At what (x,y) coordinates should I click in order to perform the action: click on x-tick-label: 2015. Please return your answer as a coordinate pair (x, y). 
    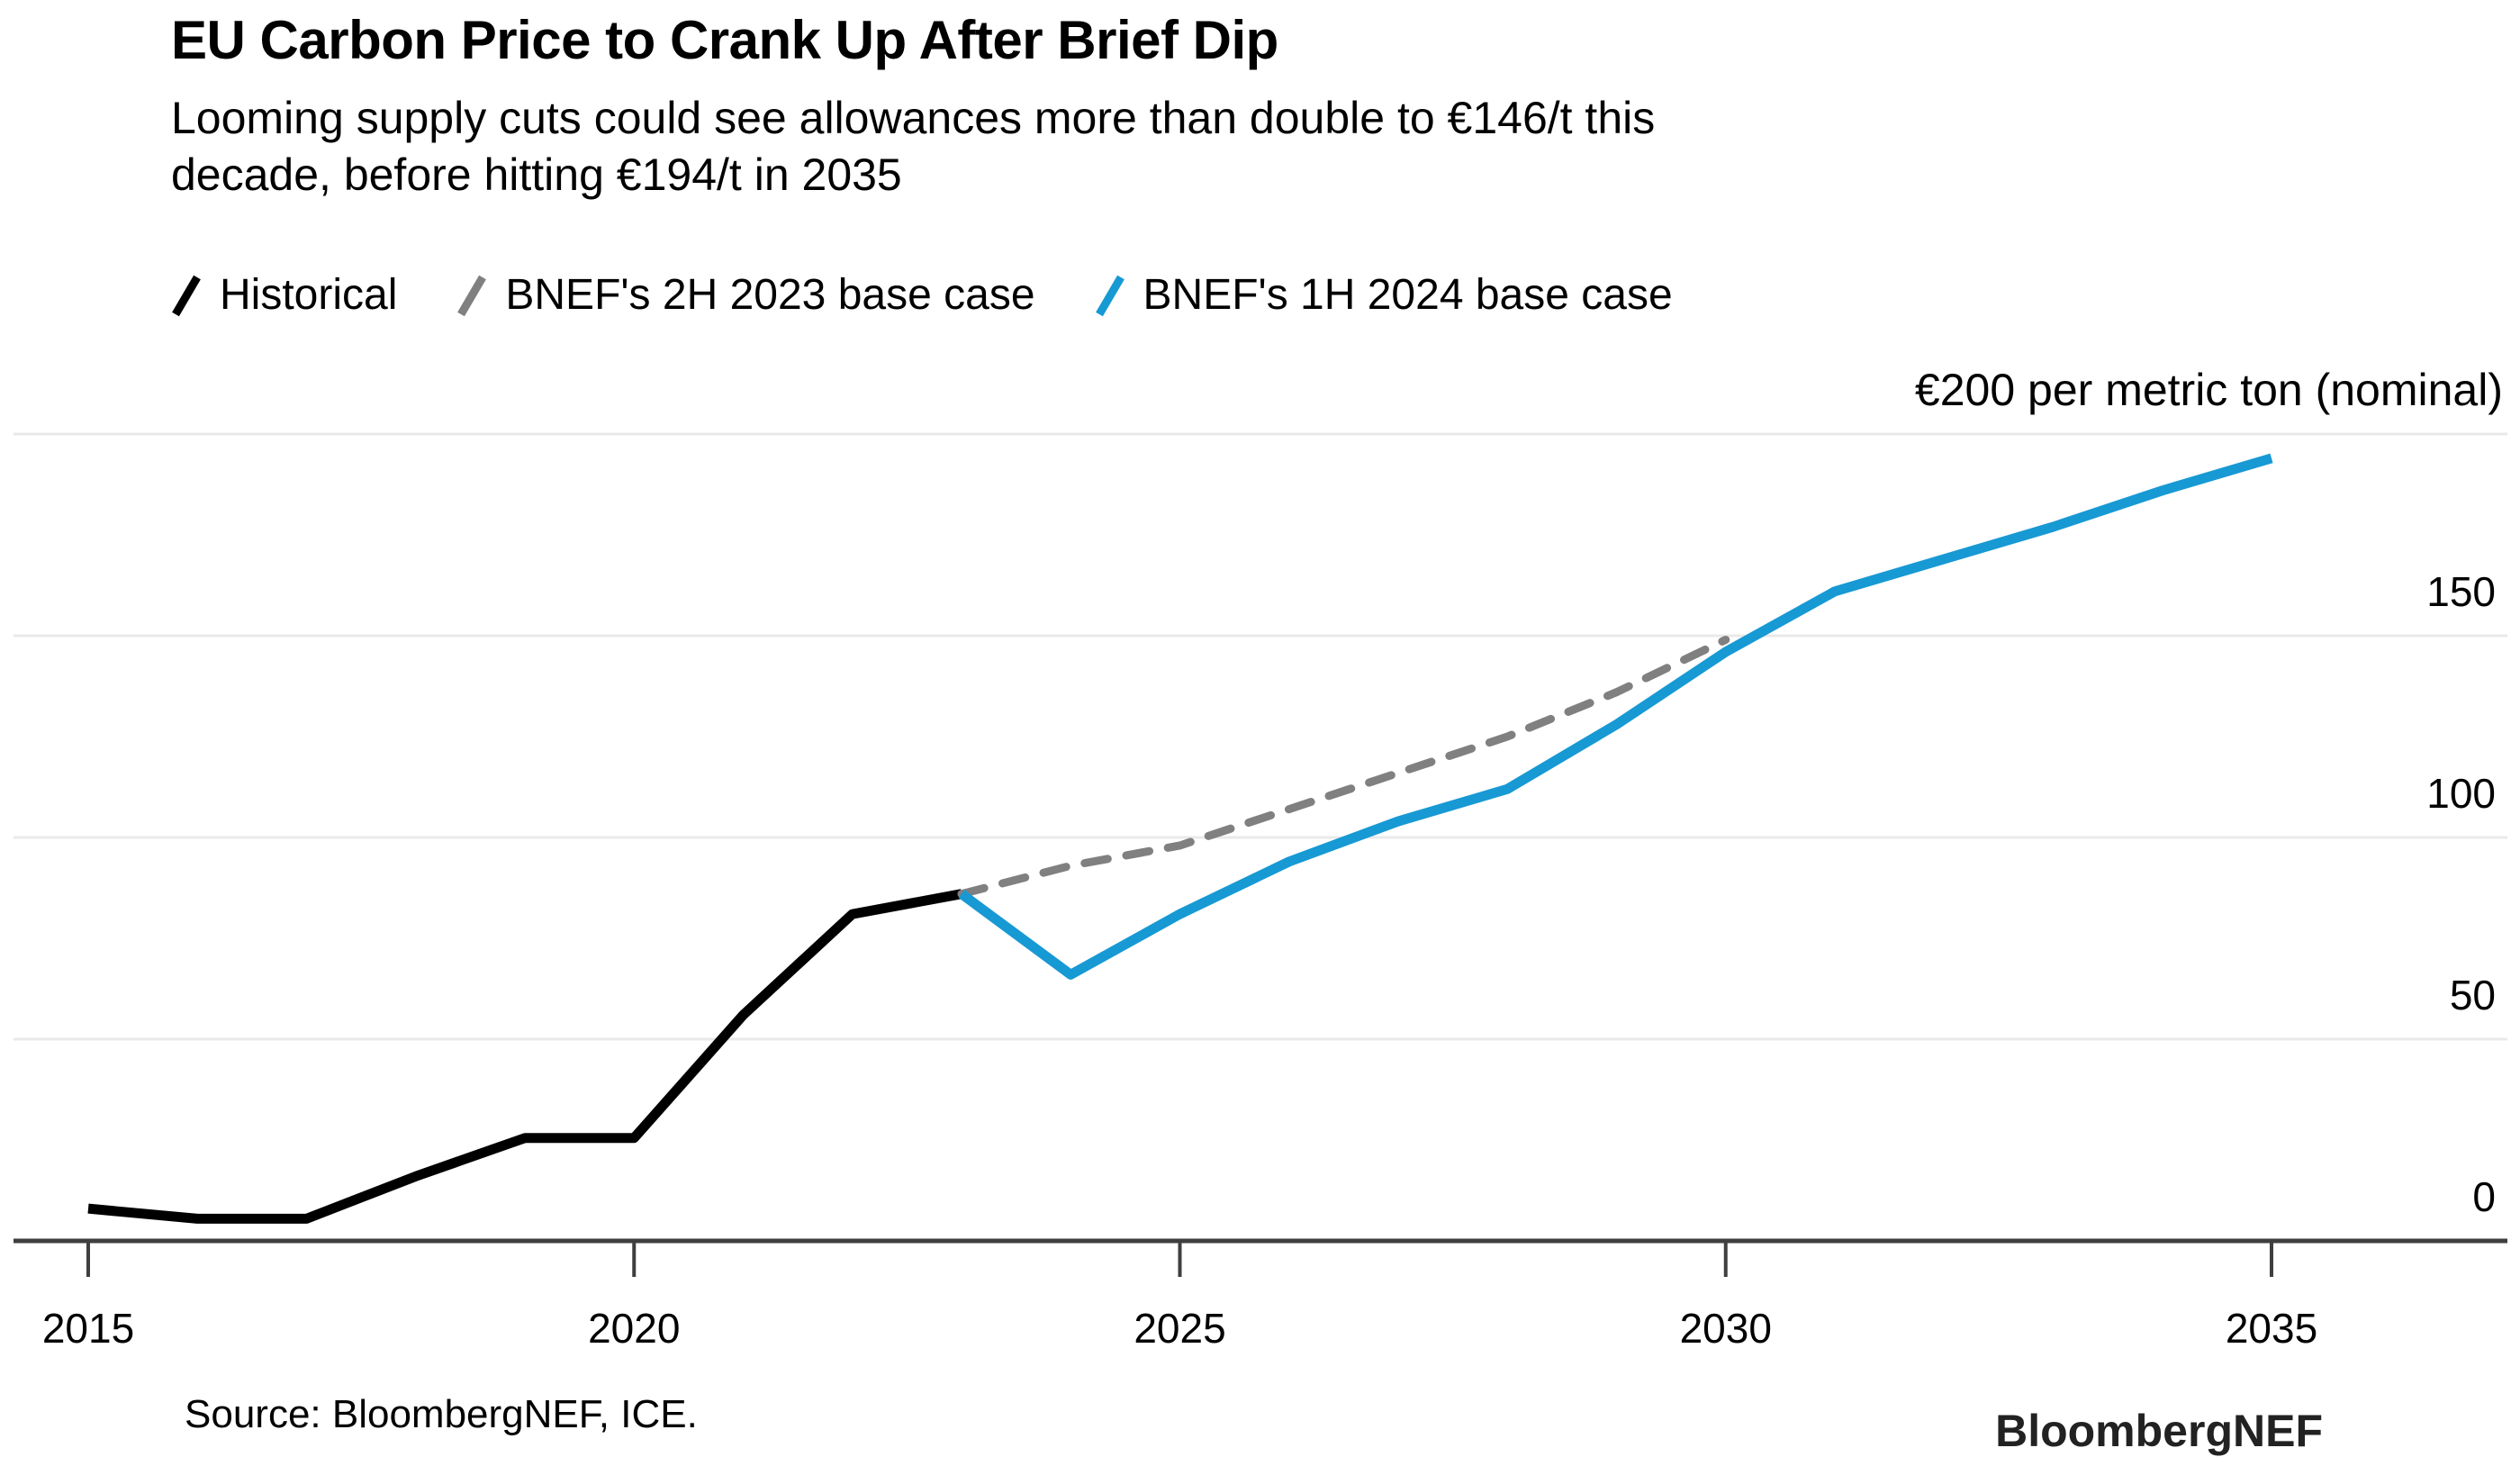
    Looking at the image, I should click on (88, 1328).